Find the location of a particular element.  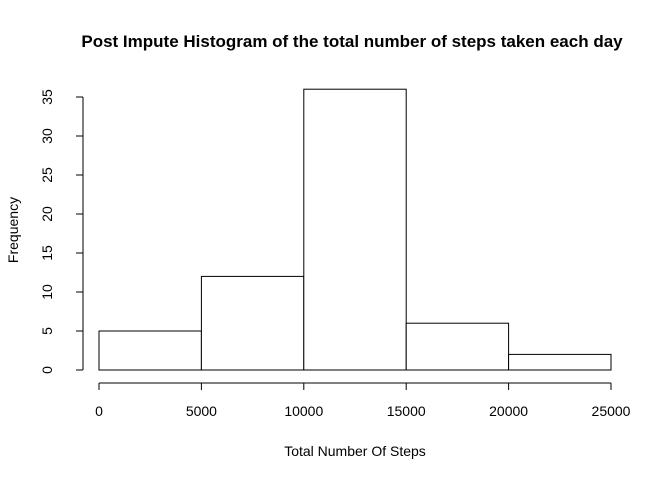

y-tick-label-0: 0 is located at coordinates (47, 370).